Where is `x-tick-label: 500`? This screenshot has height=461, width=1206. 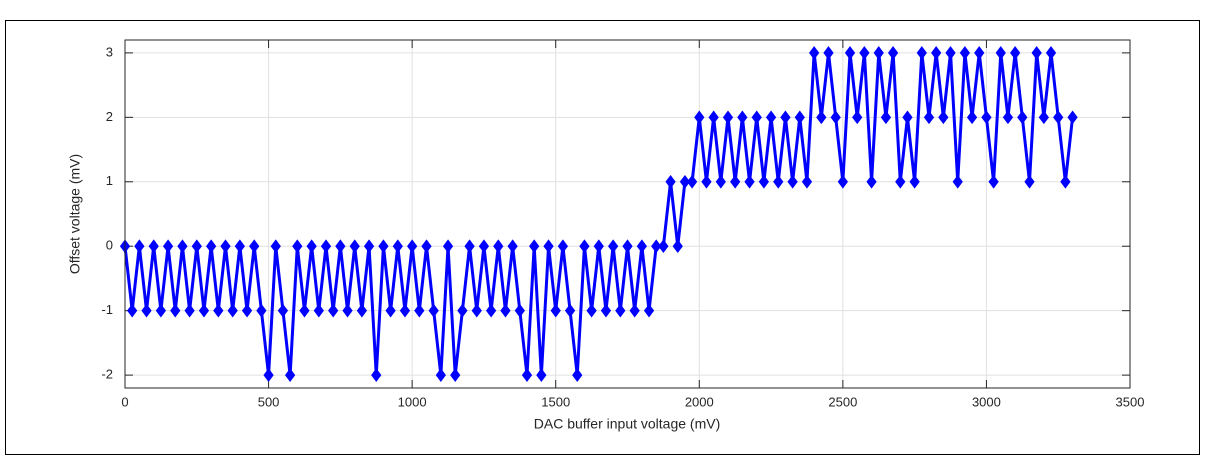
x-tick-label: 500 is located at coordinates (269, 401).